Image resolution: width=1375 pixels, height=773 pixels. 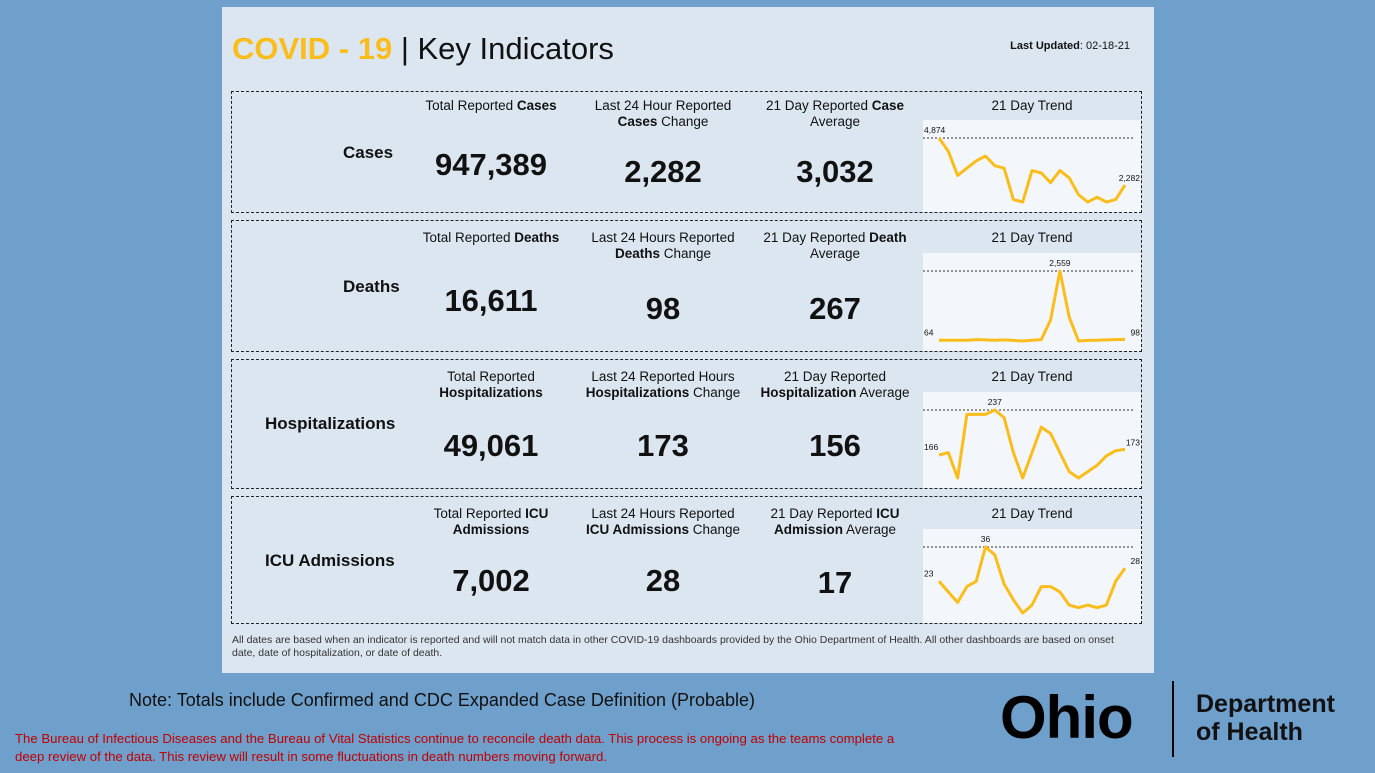 What do you see at coordinates (835, 445) in the screenshot?
I see `hosp-avg-value: 156` at bounding box center [835, 445].